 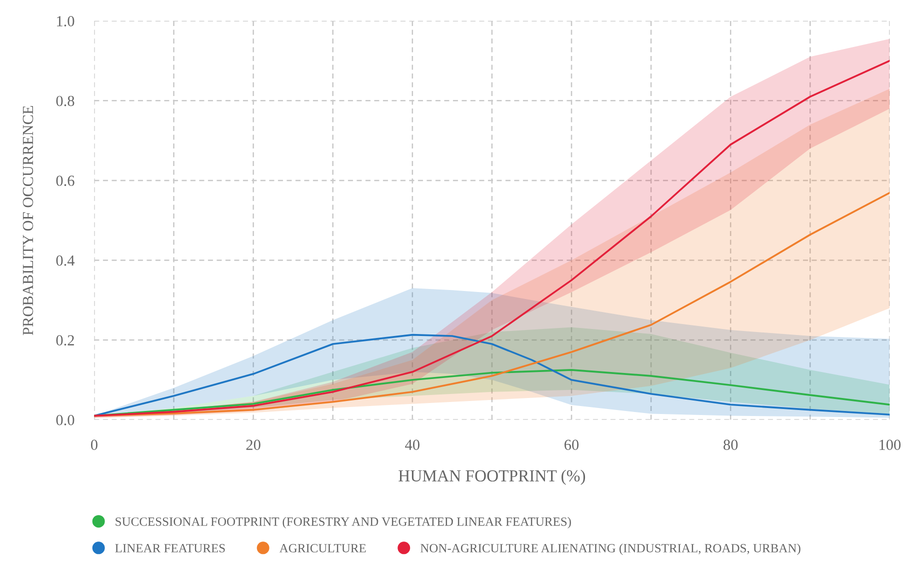 What do you see at coordinates (412, 445) in the screenshot?
I see `x-tick-label: 40` at bounding box center [412, 445].